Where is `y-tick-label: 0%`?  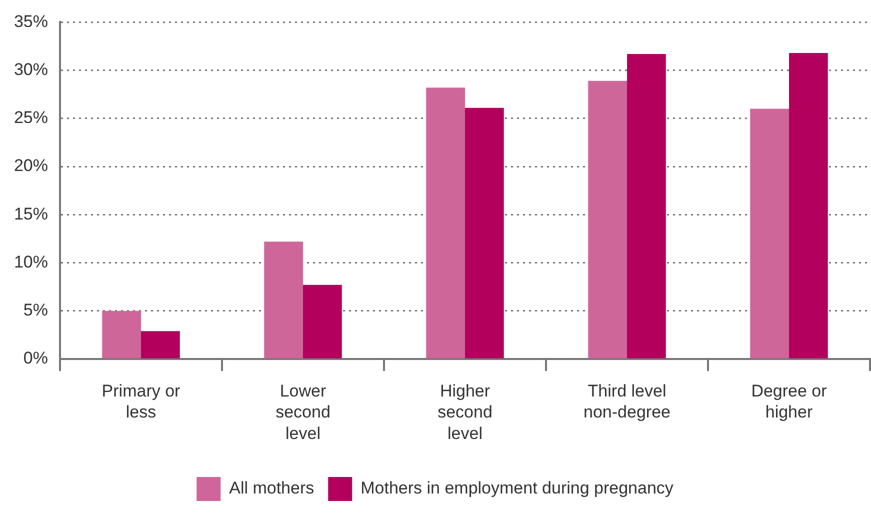 y-tick-label: 0% is located at coordinates (35, 358).